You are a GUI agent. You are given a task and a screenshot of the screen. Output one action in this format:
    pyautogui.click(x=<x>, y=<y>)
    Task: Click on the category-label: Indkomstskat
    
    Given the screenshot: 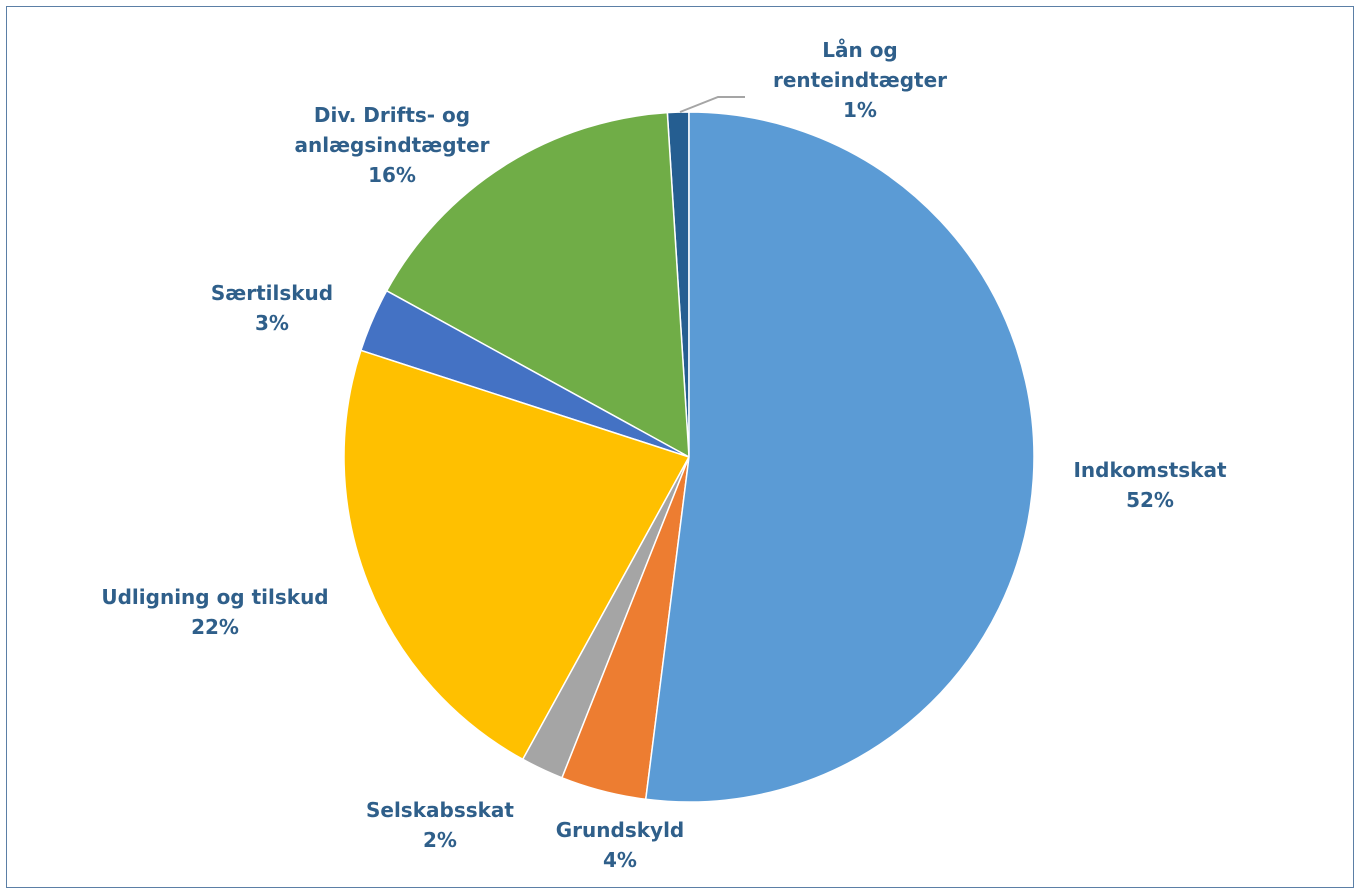 What is the action you would take?
    pyautogui.click(x=1150, y=470)
    